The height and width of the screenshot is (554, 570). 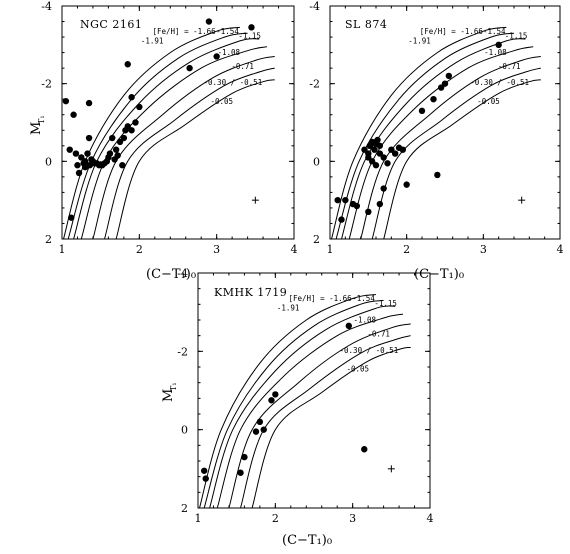 I want to click on metallicity-label: -0.30 / -0.51, so click(x=499, y=82).